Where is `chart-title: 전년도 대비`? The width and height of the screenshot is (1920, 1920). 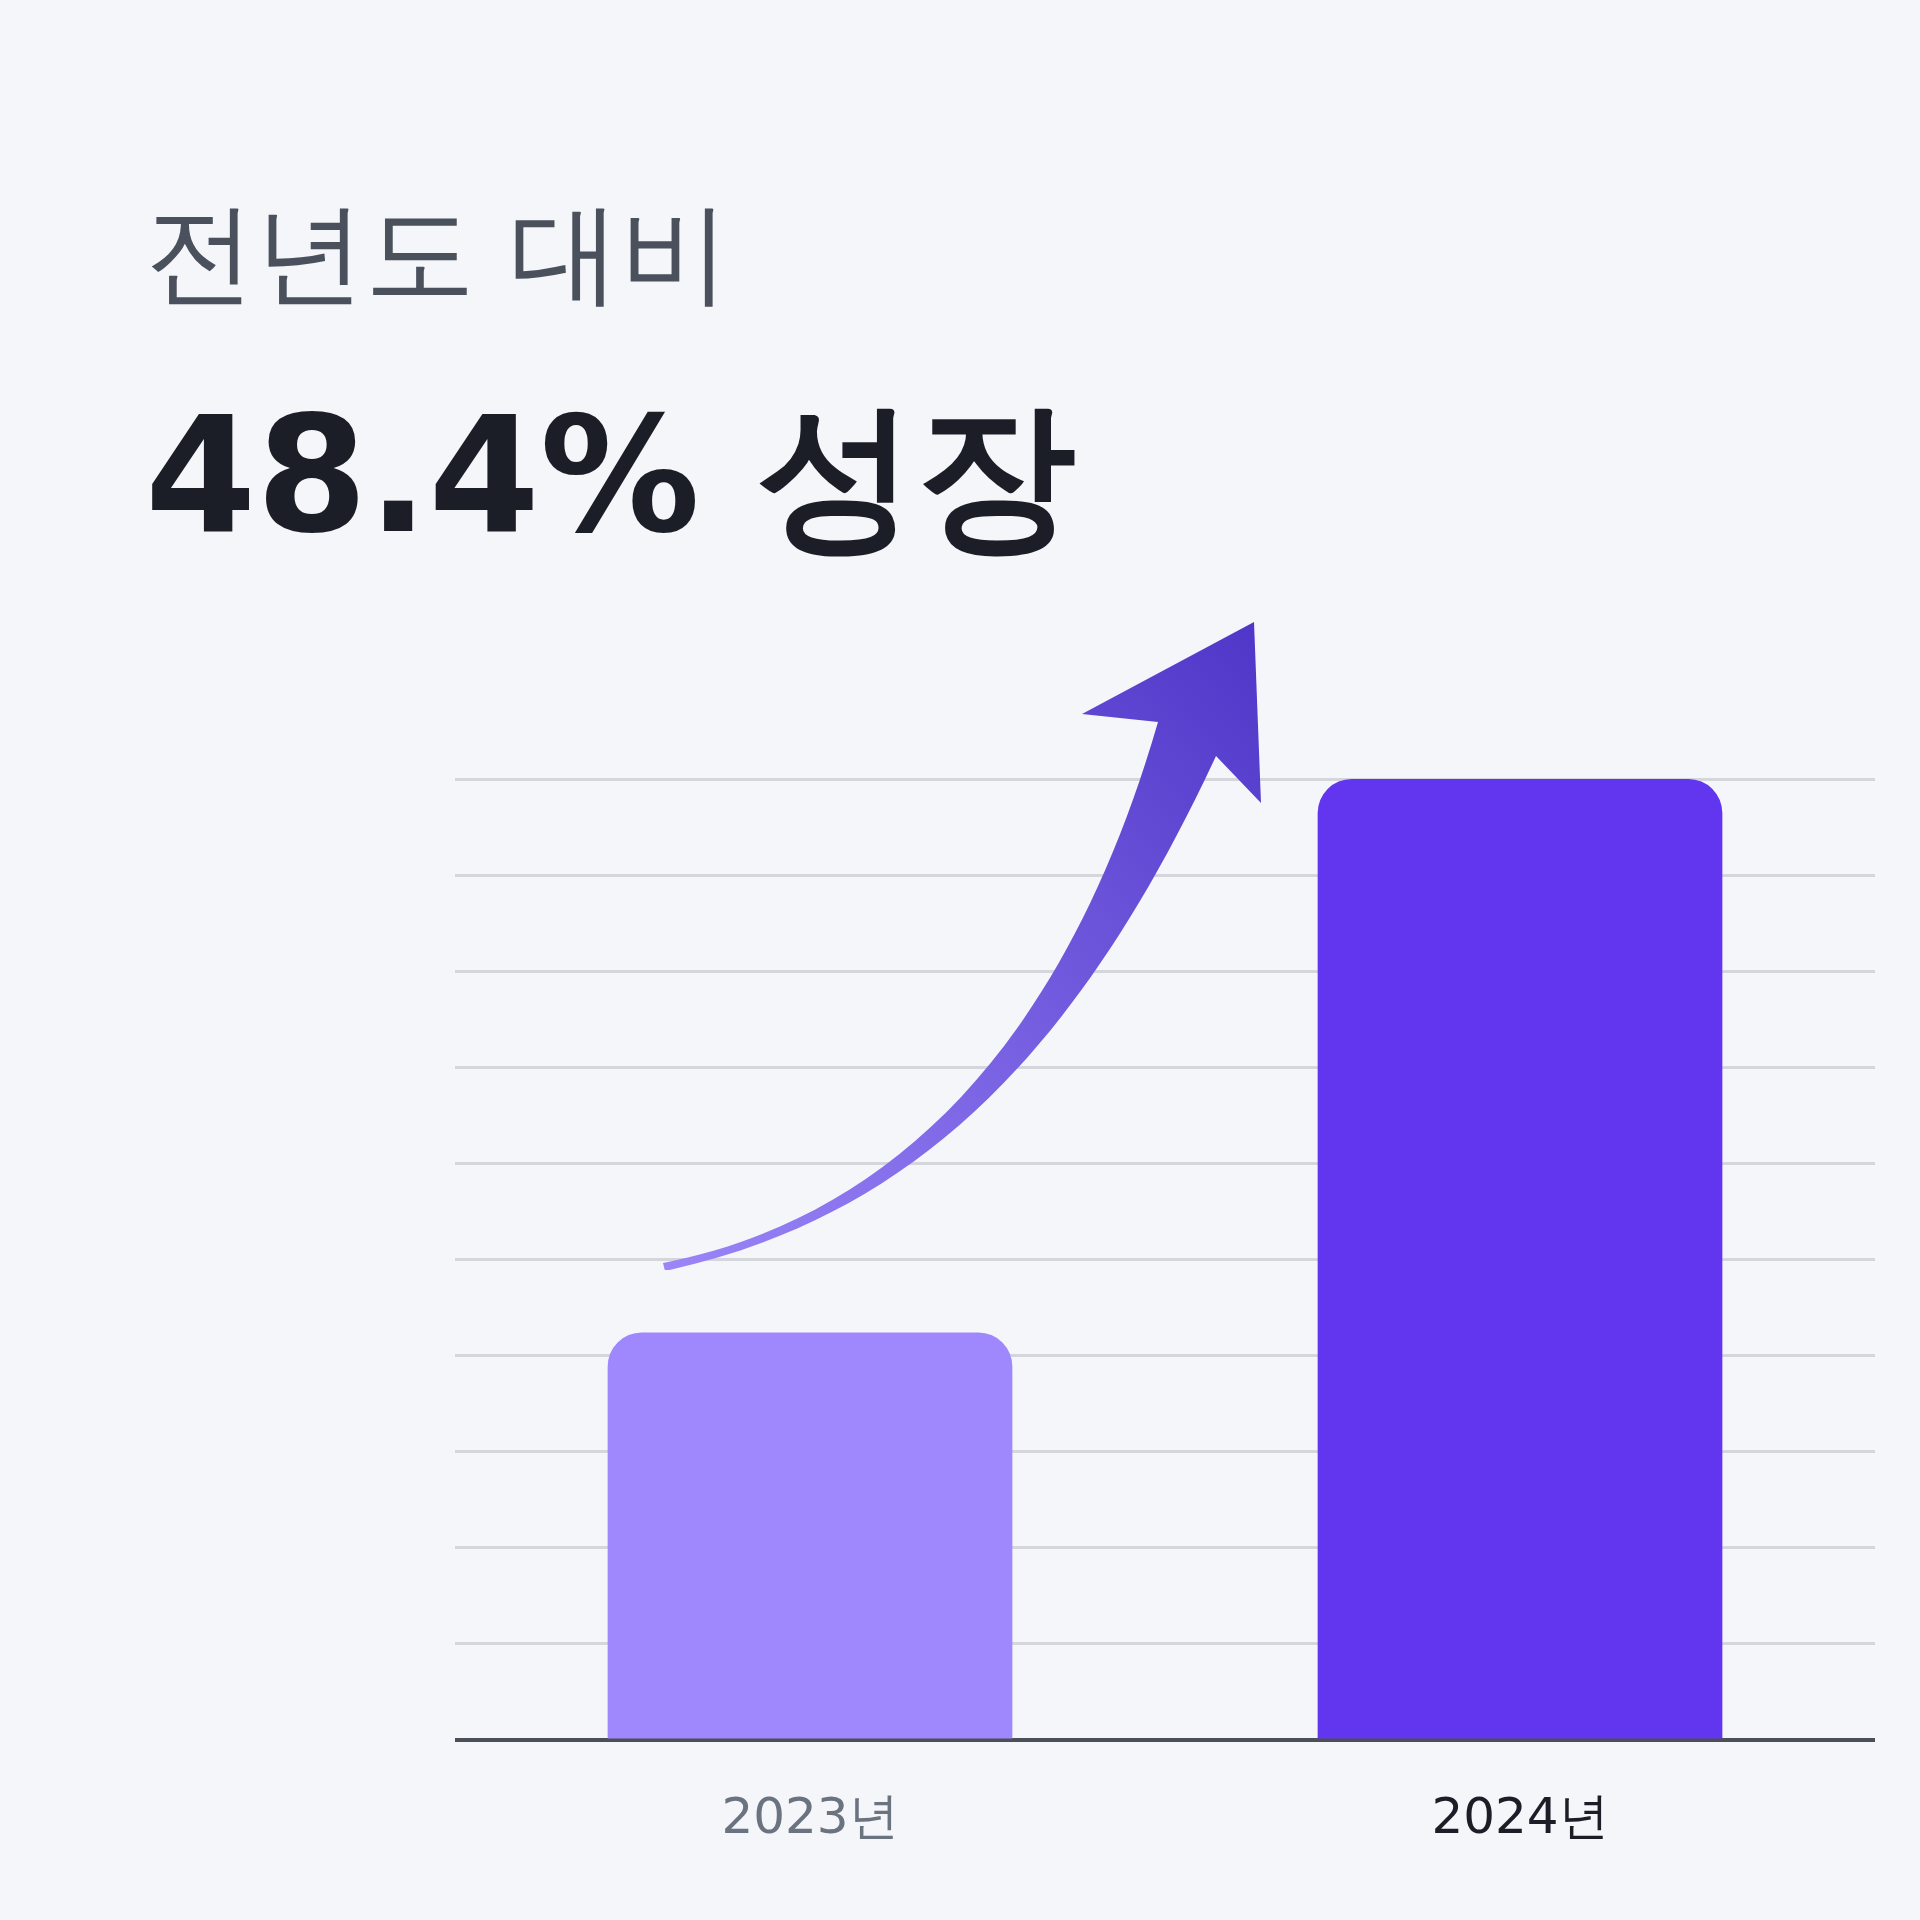
chart-title: 전년도 대비 is located at coordinates (437, 253).